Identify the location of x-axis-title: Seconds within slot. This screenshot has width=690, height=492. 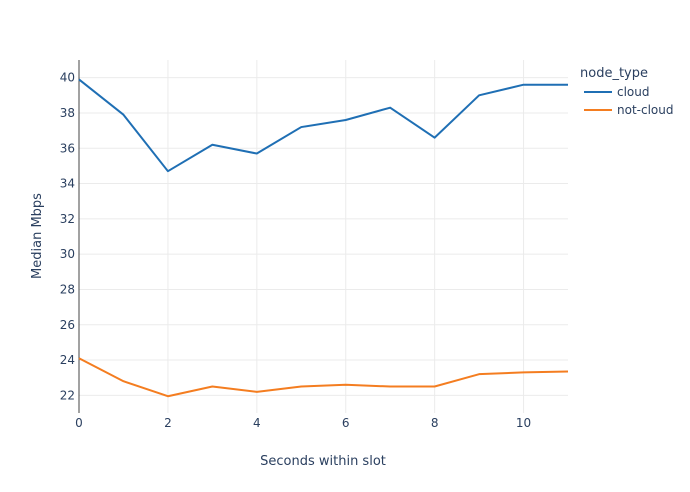
(323, 461).